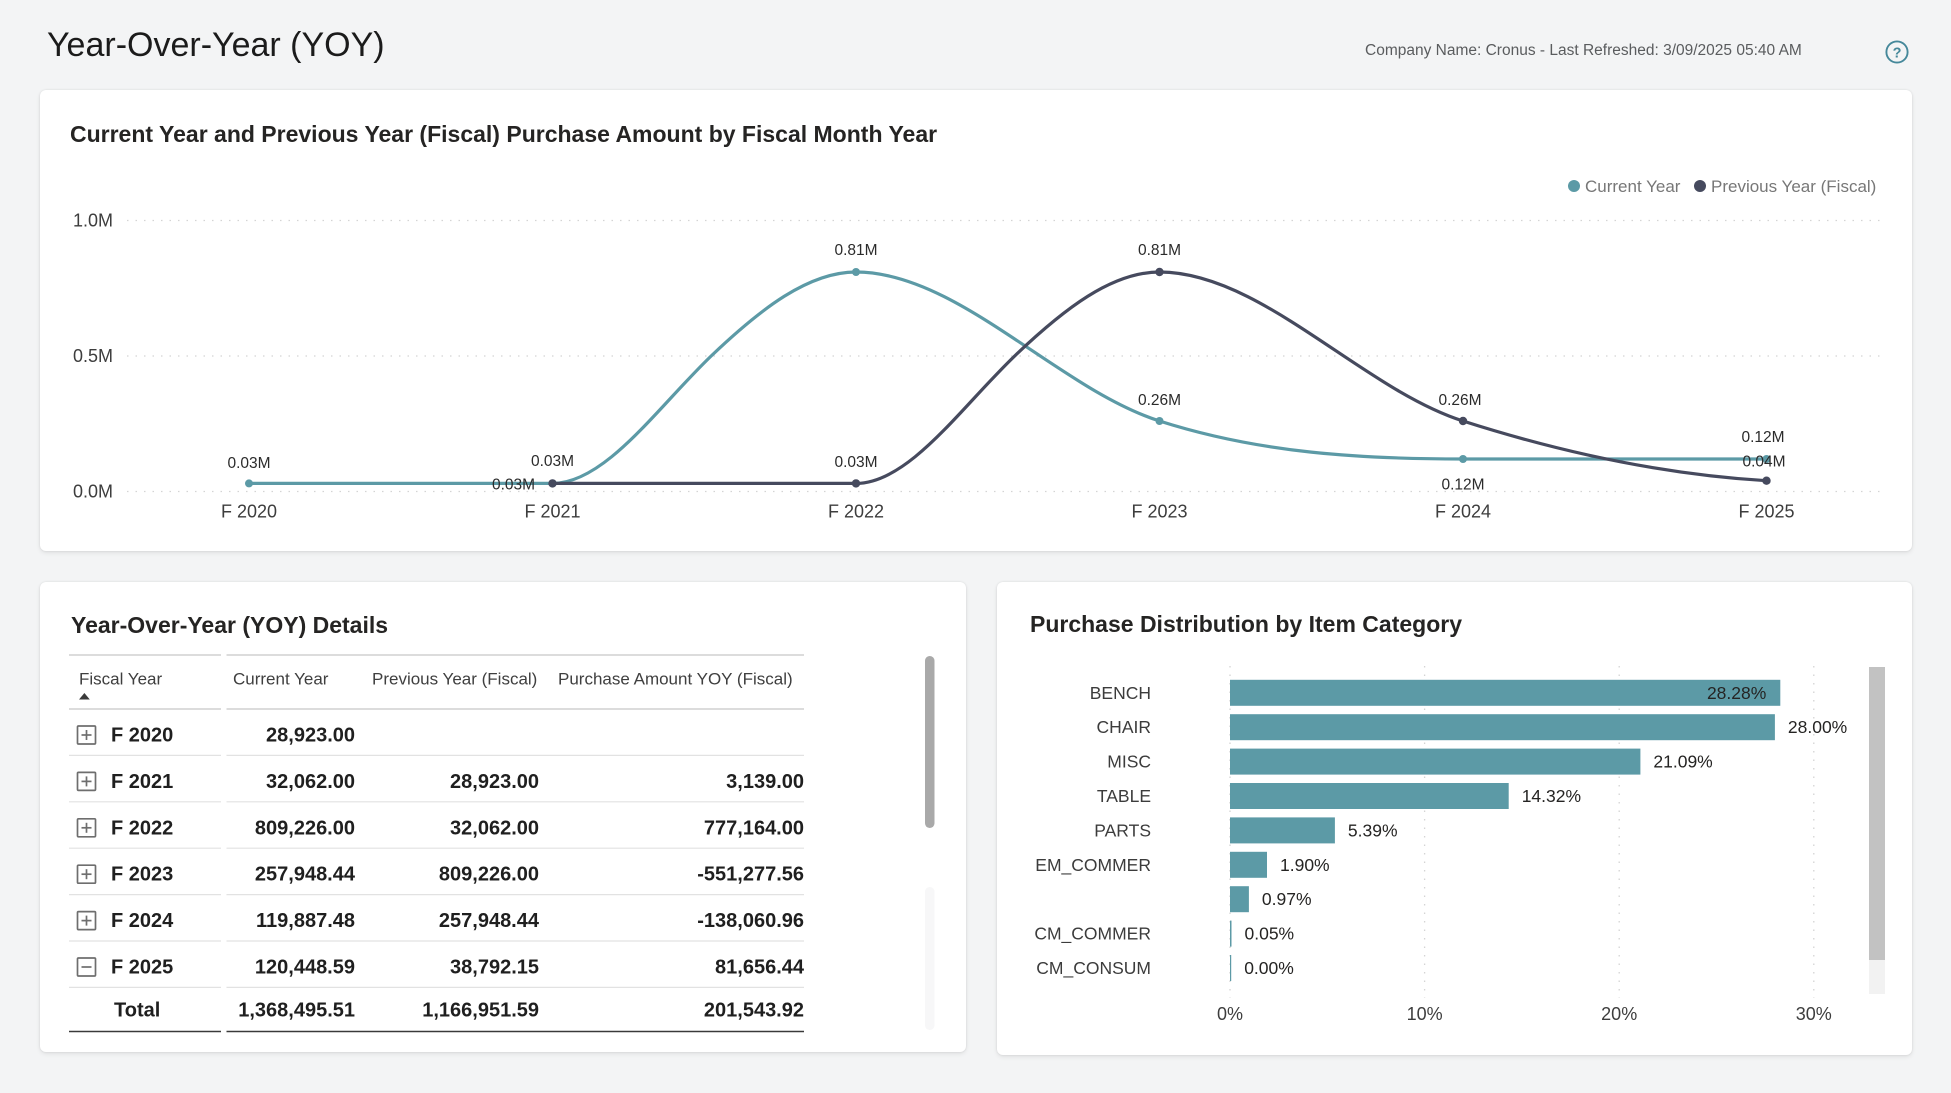 Image resolution: width=1951 pixels, height=1093 pixels. I want to click on svg-text: 1.90%, so click(1305, 865).